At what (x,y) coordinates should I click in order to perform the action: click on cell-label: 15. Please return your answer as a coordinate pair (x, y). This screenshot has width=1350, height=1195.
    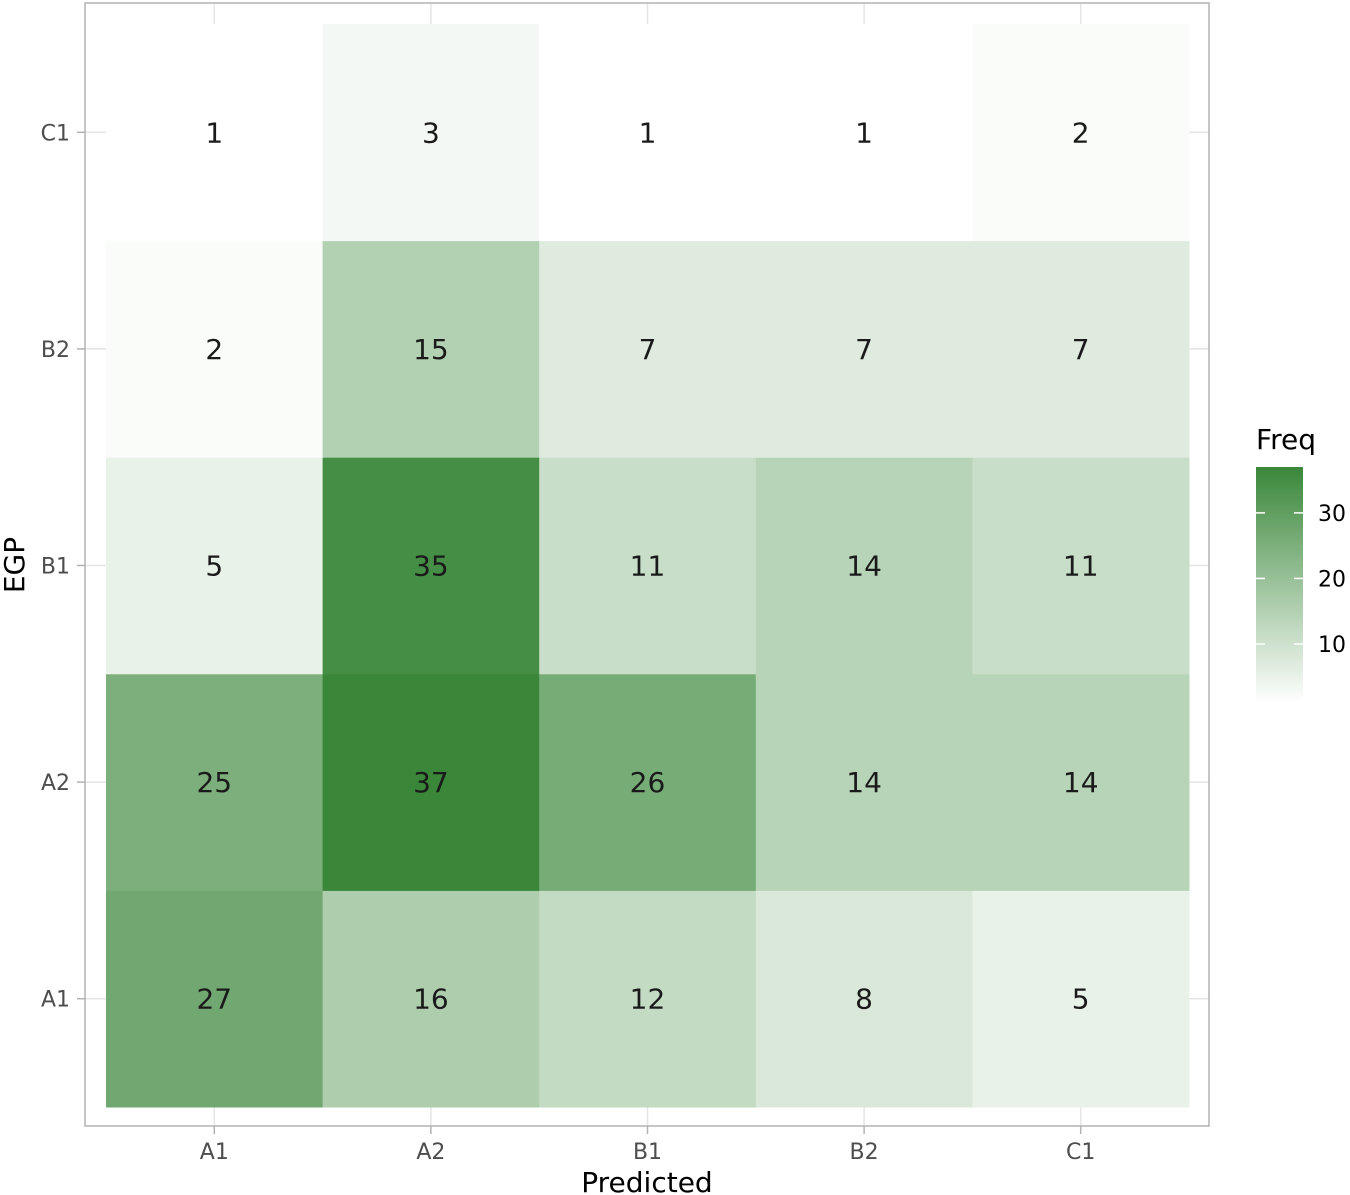
    Looking at the image, I should click on (431, 349).